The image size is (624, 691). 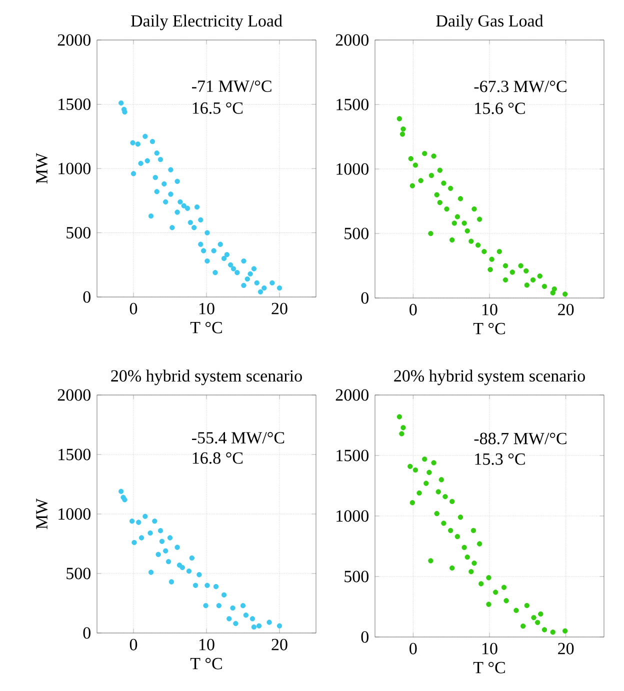 What do you see at coordinates (217, 458) in the screenshot?
I see `annotation: 16.8 °C` at bounding box center [217, 458].